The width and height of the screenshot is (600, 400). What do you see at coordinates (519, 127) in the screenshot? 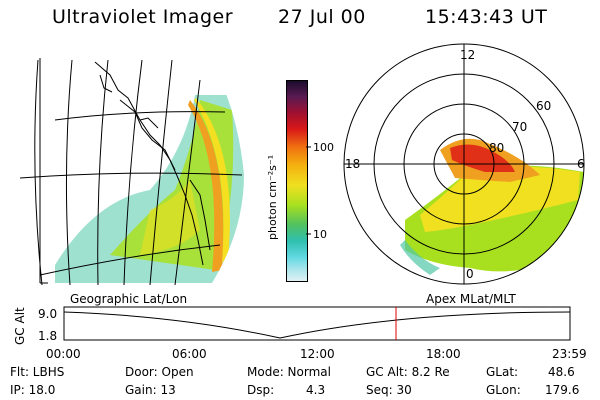
I see `mlat-label-70: 70` at bounding box center [519, 127].